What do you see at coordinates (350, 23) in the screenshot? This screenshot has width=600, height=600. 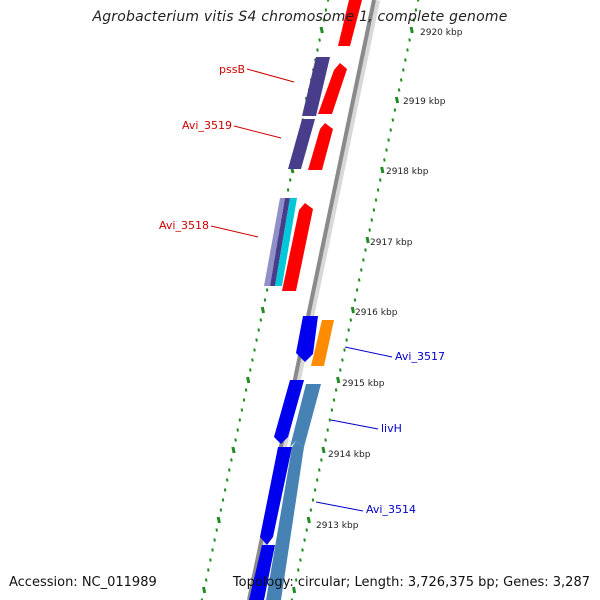 I see `gene-red-top` at bounding box center [350, 23].